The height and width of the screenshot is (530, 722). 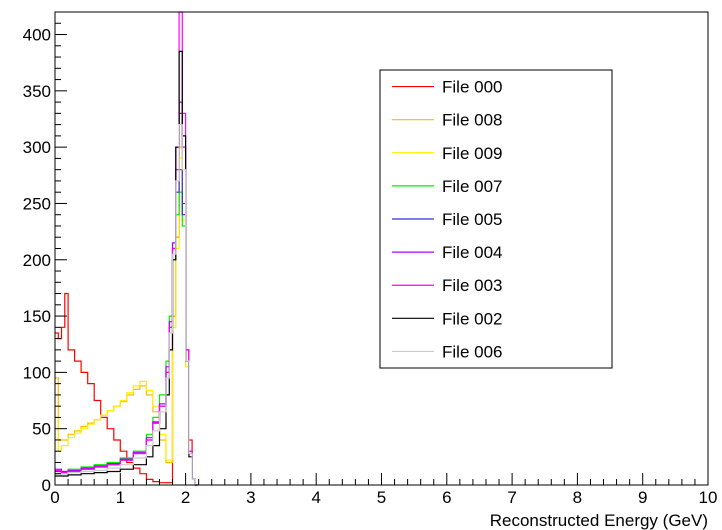 What do you see at coordinates (472, 318) in the screenshot?
I see `legend-label-7: File 002` at bounding box center [472, 318].